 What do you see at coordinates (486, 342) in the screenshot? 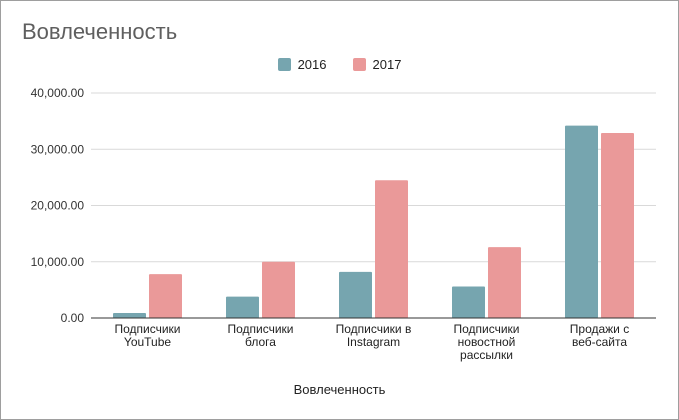
I see `x-tick-label: Подписчики новостной рассылки` at bounding box center [486, 342].